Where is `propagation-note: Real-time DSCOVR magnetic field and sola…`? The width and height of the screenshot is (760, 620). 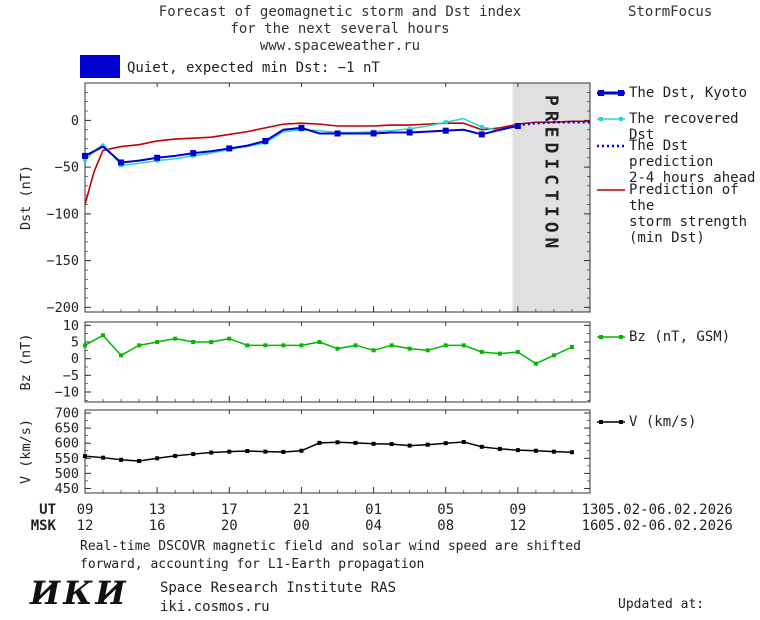
propagation-note: Real-time DSCOVR magnetic field and sola… is located at coordinates (330, 556).